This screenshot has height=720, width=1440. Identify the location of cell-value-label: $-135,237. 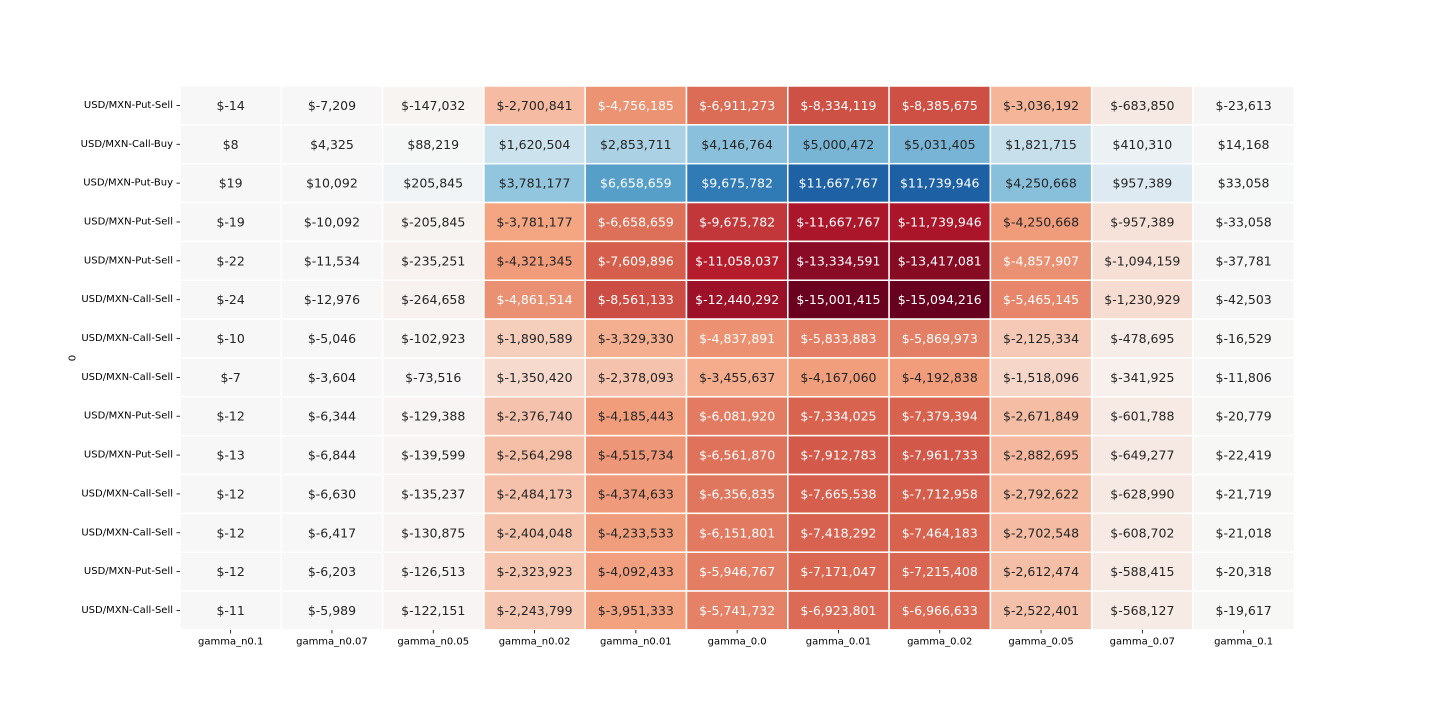
(433, 493).